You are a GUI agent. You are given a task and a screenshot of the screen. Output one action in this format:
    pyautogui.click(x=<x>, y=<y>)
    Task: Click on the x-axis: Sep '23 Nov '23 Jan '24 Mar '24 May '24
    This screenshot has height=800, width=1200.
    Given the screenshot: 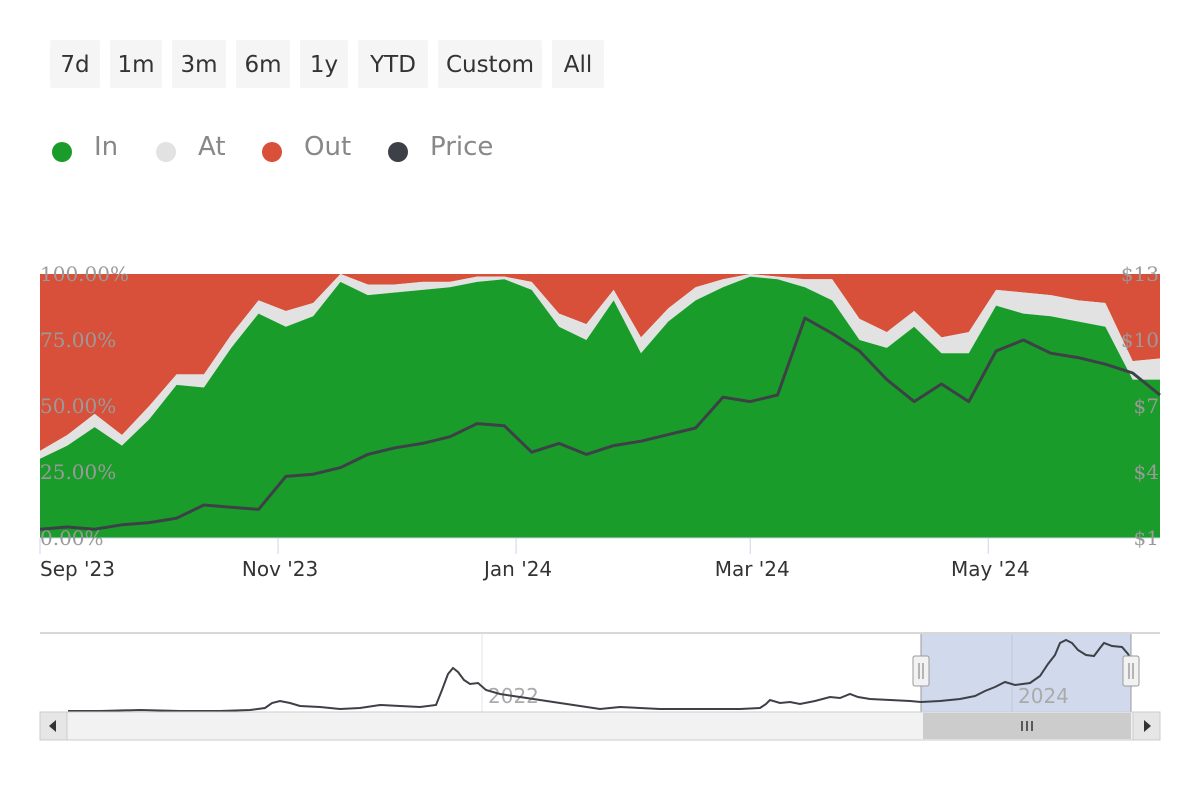 What is the action you would take?
    pyautogui.click(x=534, y=559)
    